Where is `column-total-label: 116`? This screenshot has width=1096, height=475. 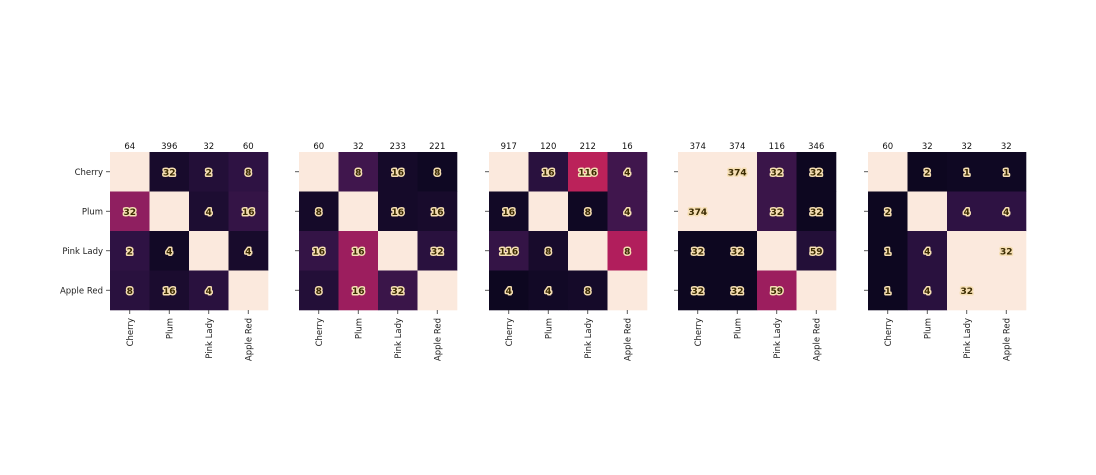
column-total-label: 116 is located at coordinates (777, 147).